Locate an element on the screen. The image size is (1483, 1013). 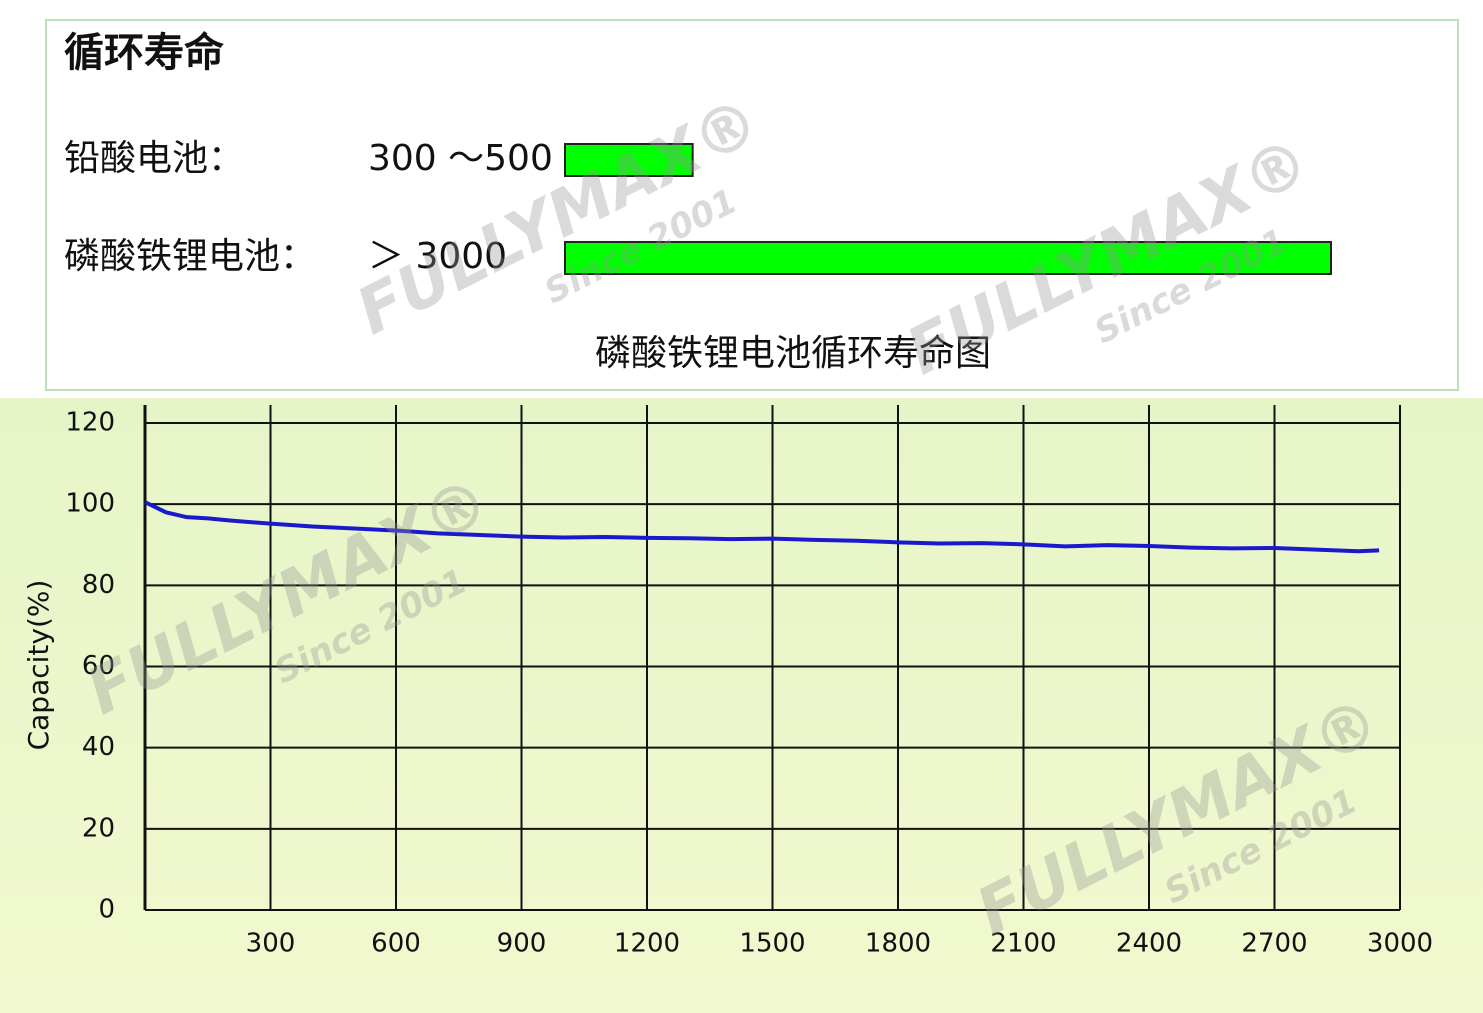
x-tick-label: 2700 is located at coordinates (1274, 944).